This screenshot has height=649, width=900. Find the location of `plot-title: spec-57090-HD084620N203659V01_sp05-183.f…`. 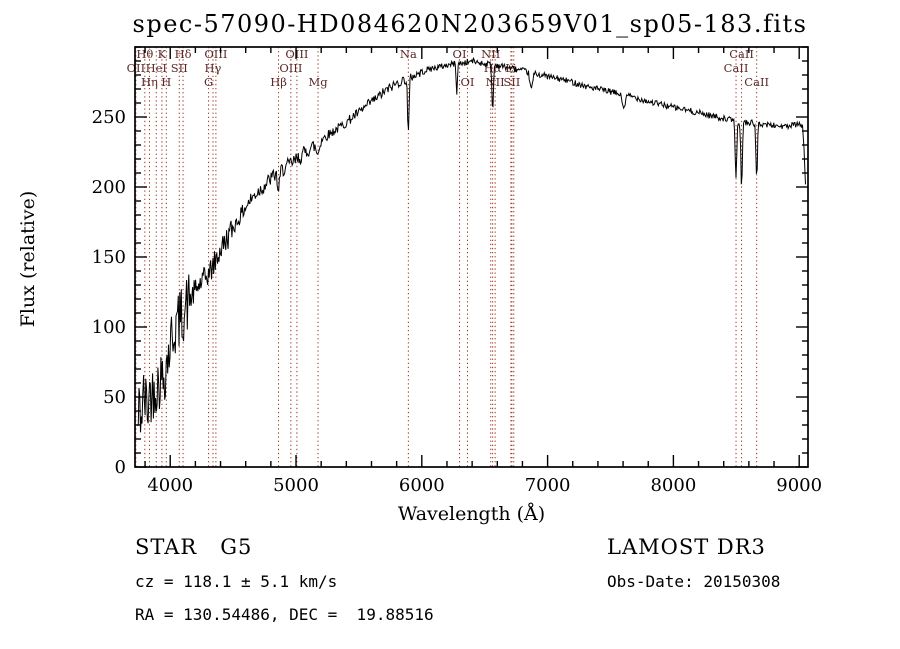

plot-title: spec-57090-HD084620N203659V01_sp05-183.f… is located at coordinates (470, 24).